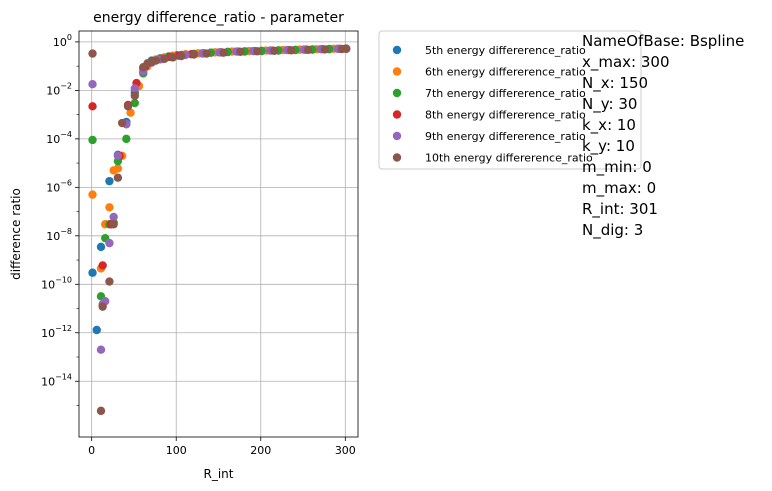  Describe the element at coordinates (612, 230) in the screenshot. I see `annotation-line: N_dig: 3` at that location.